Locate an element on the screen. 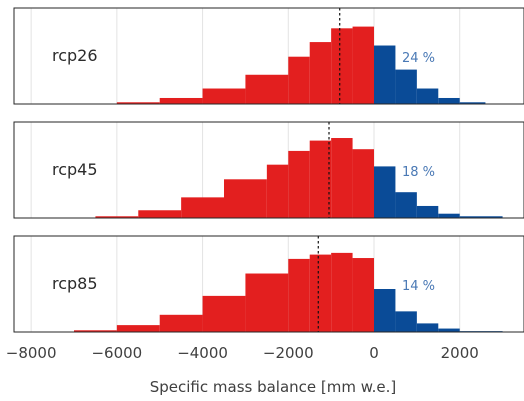 This screenshot has width=524, height=401. panel-label: rcp45 is located at coordinates (75, 169).